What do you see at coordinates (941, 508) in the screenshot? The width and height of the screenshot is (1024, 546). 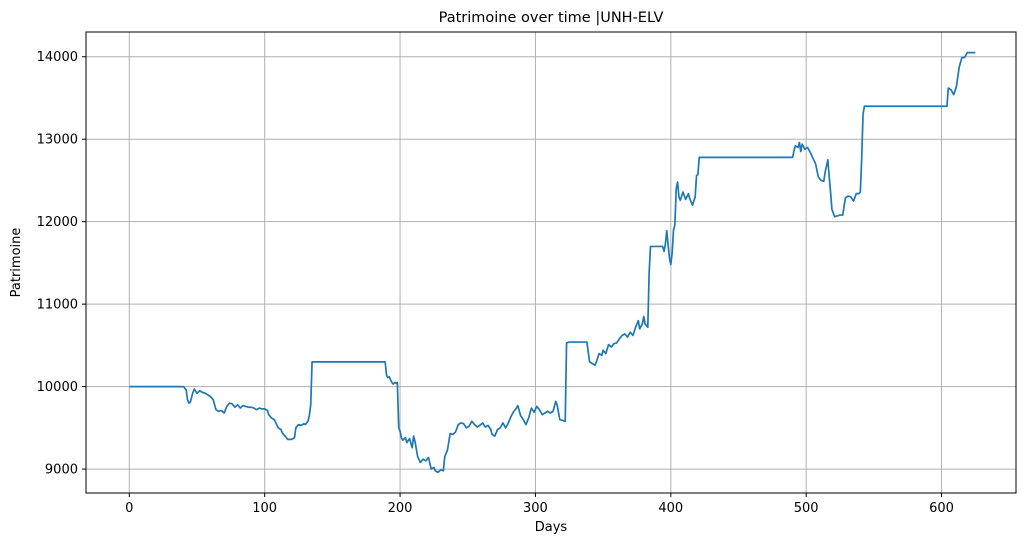 I see `x-tick-label: 600` at bounding box center [941, 508].